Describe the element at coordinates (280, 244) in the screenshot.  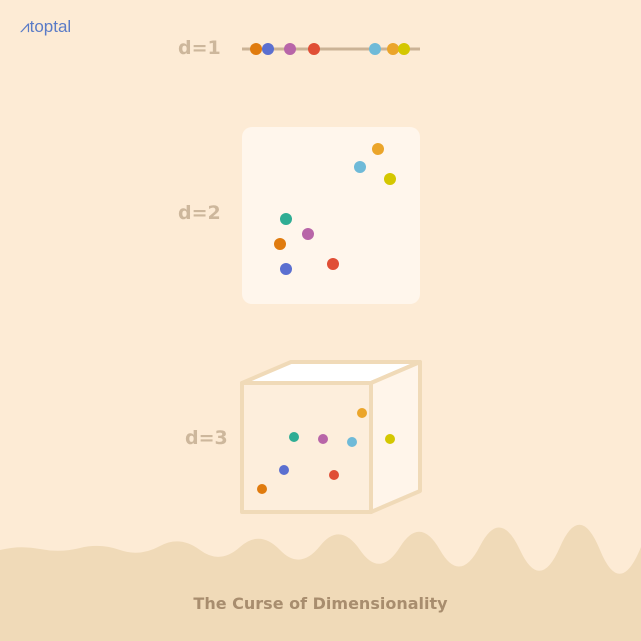
I see `d2-dot-orange` at that location.